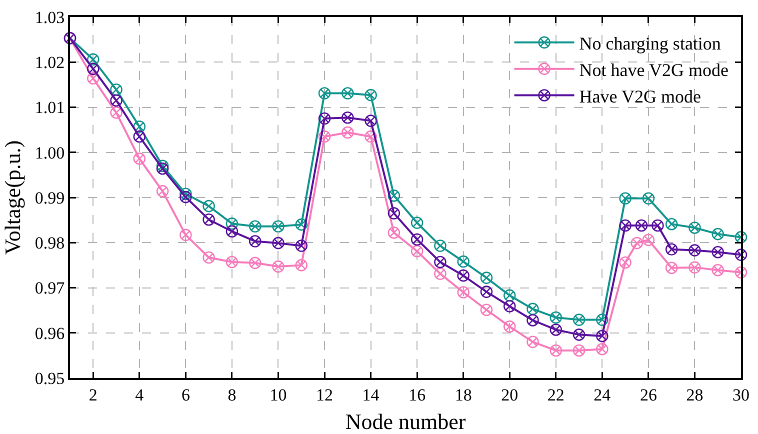 The width and height of the screenshot is (758, 434). I want to click on y-tick-label: 1.00, so click(49, 152).